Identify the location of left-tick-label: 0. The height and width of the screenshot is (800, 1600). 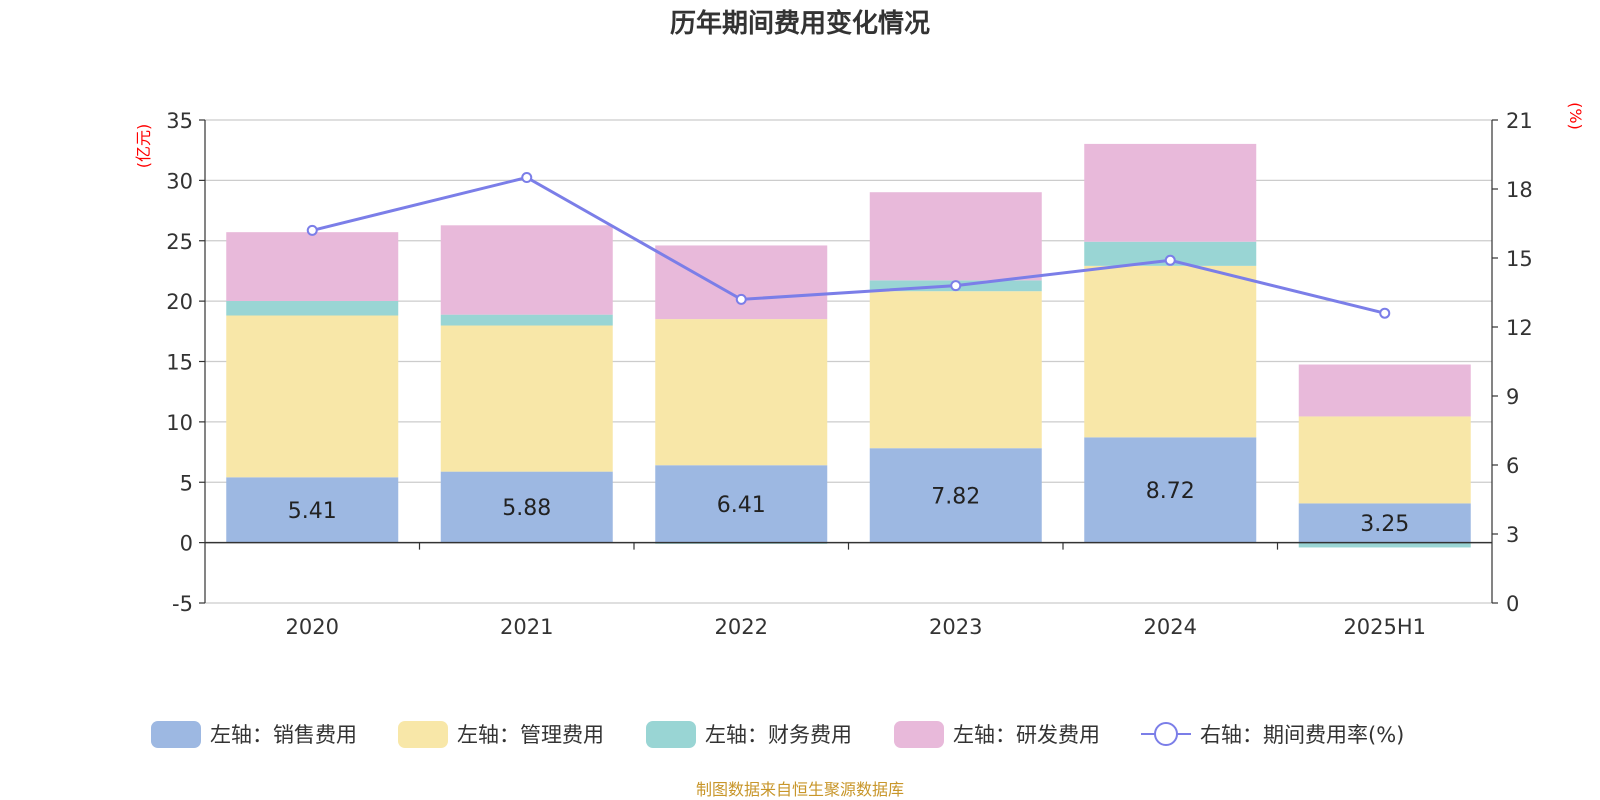
(186, 544).